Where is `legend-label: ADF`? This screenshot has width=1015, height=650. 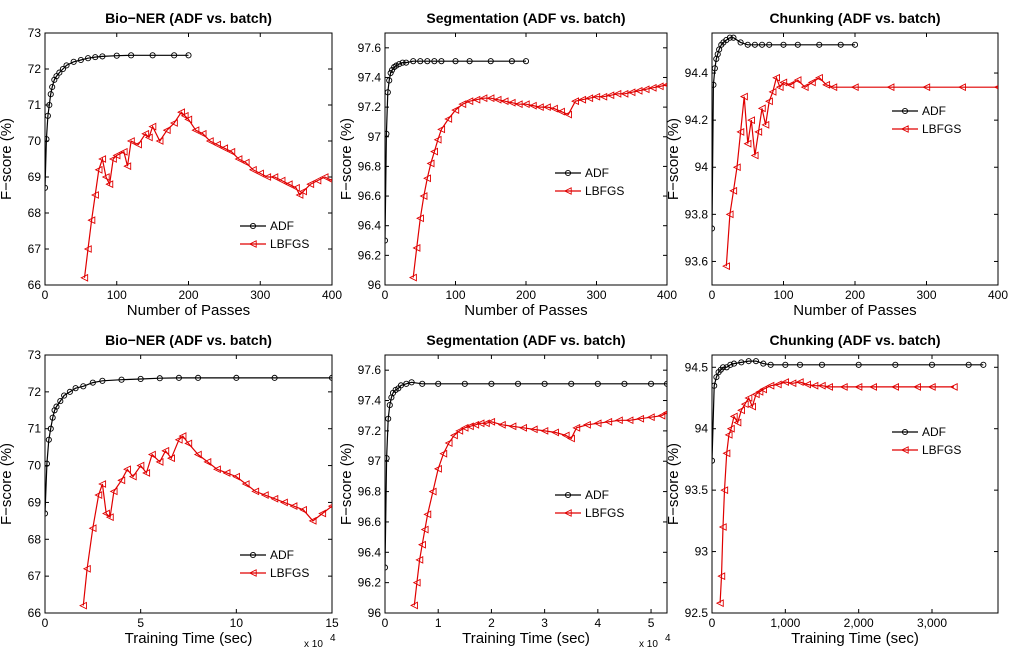
legend-label: ADF is located at coordinates (282, 555).